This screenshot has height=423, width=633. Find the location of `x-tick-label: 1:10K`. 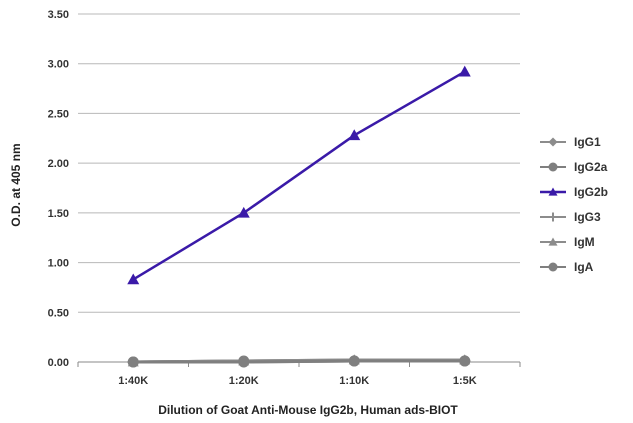

x-tick-label: 1:10K is located at coordinates (354, 381).